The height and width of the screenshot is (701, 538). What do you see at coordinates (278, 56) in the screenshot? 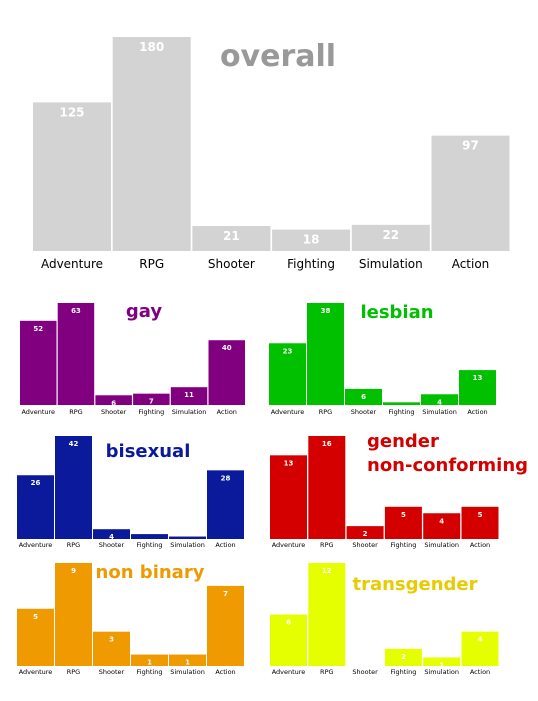
I see `chart-title: overall` at bounding box center [278, 56].